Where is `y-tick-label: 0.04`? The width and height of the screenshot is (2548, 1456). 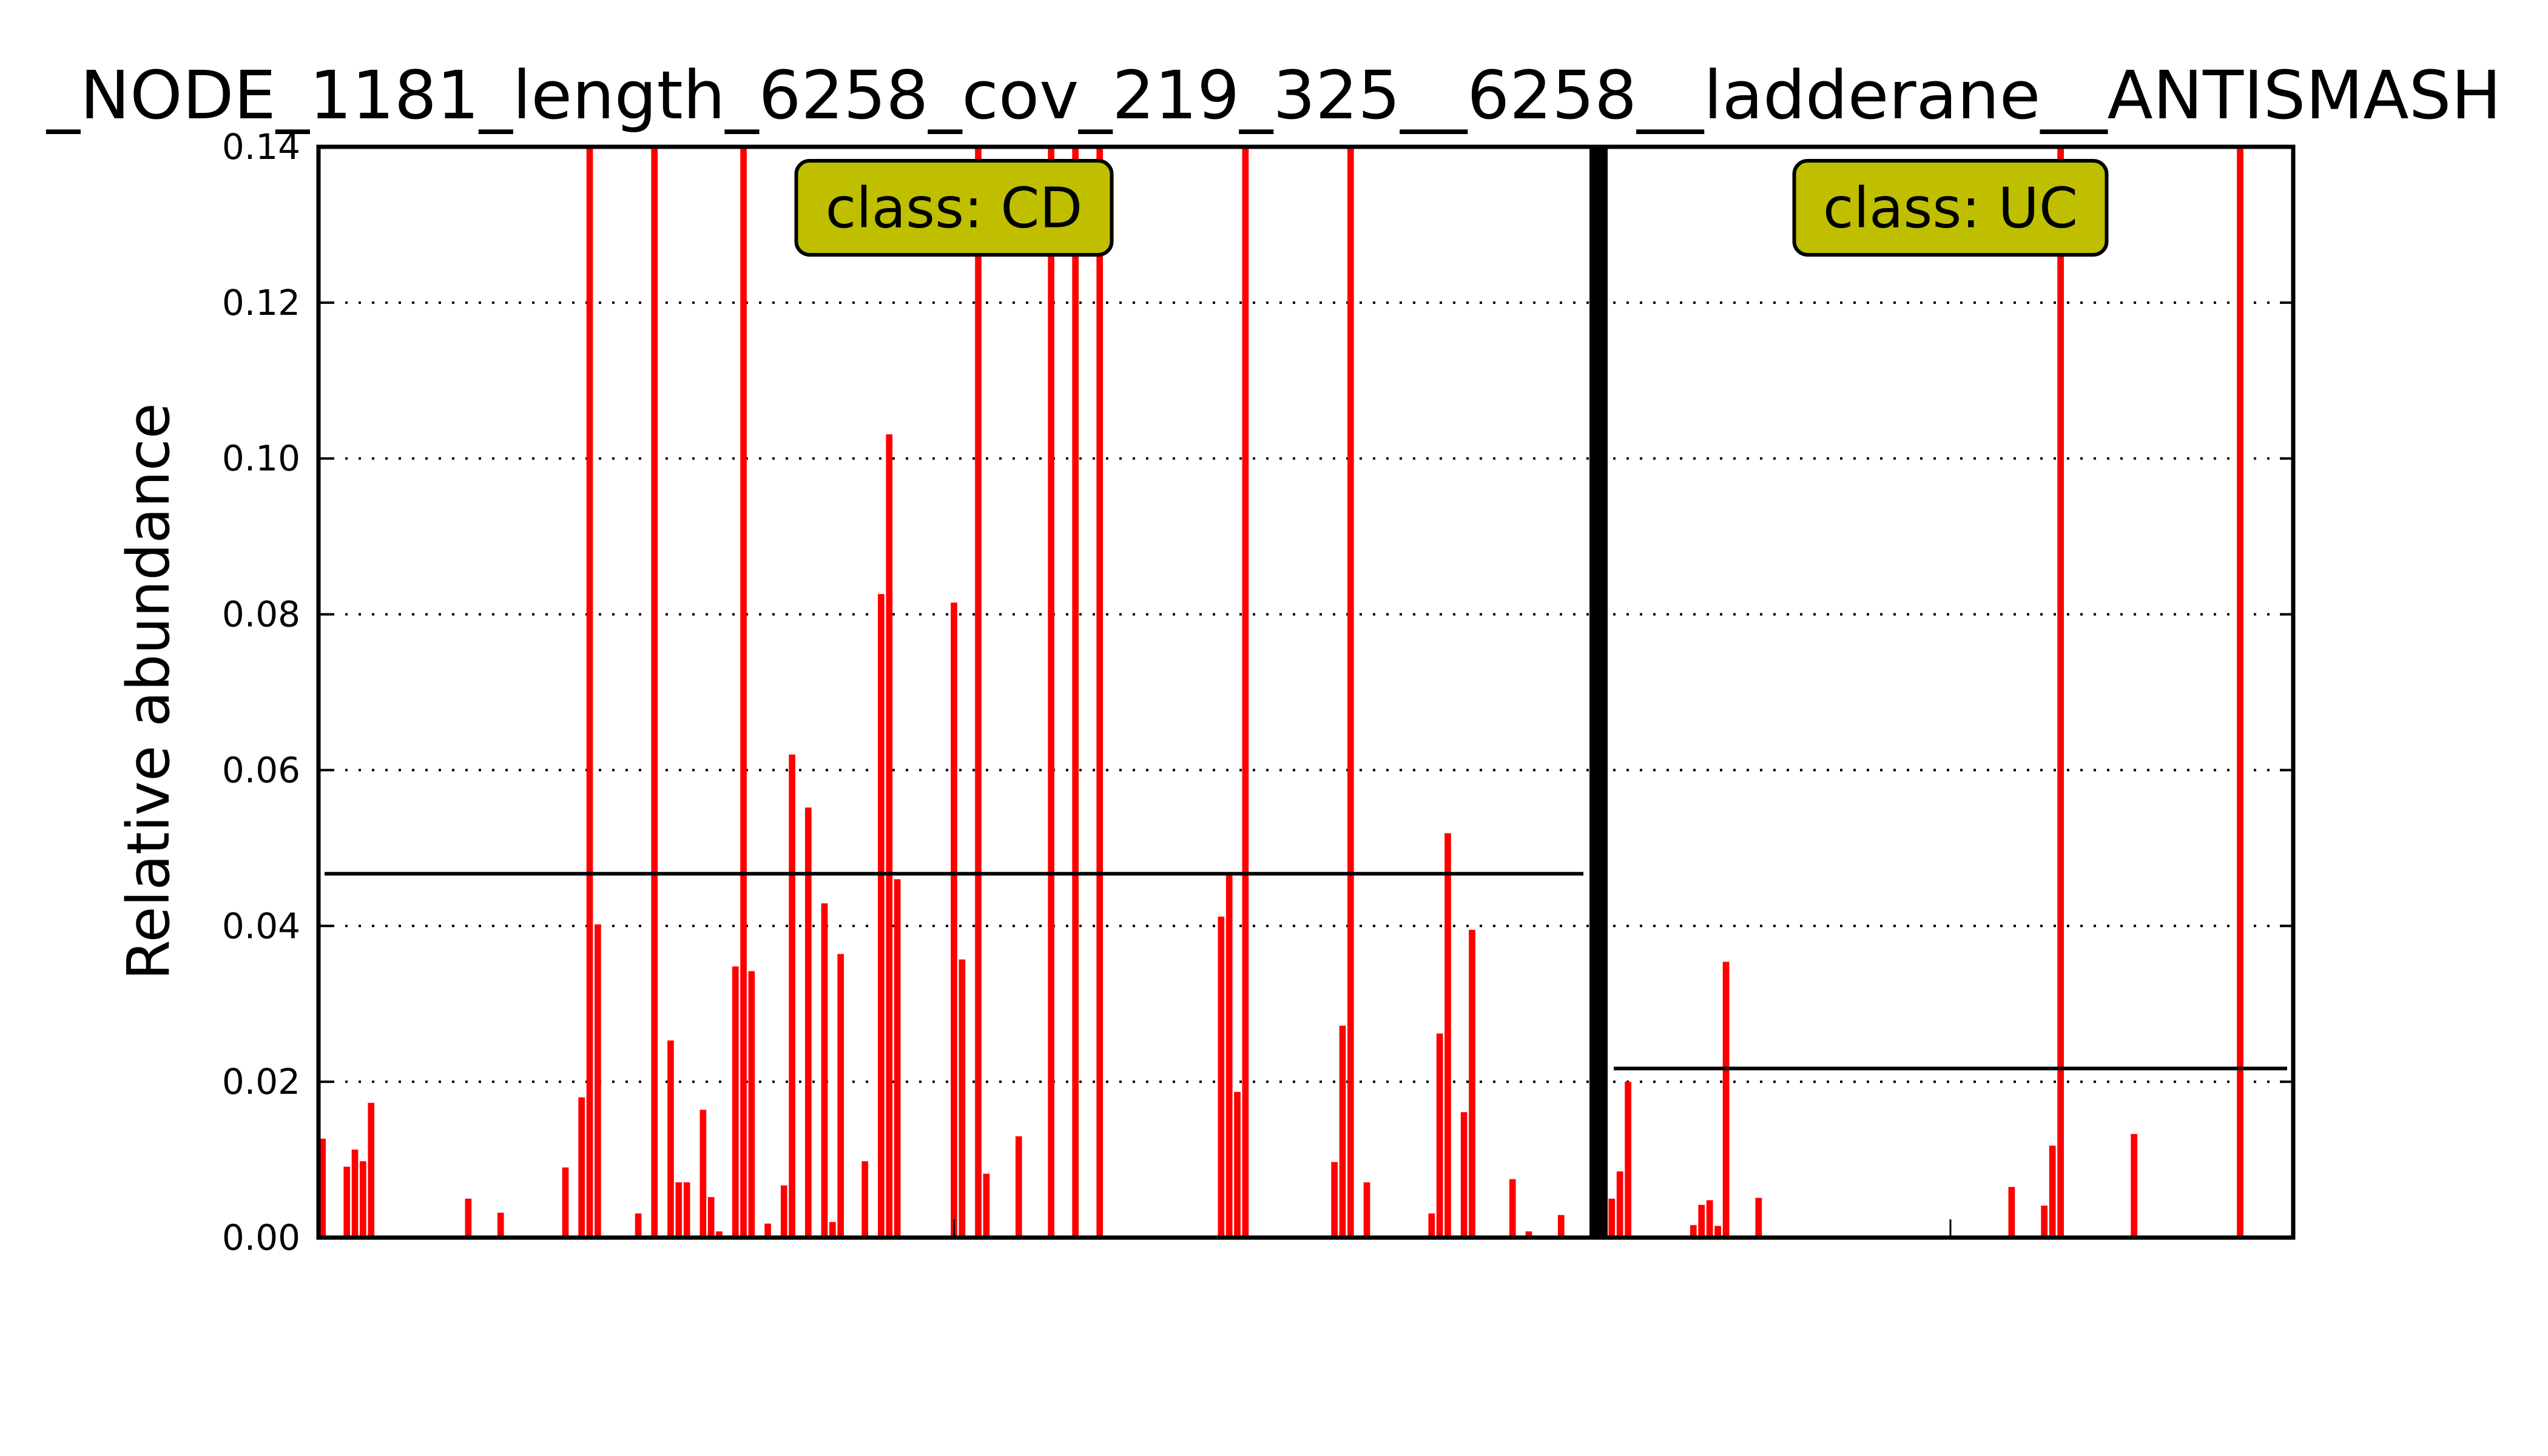 y-tick-label: 0.04 is located at coordinates (261, 925).